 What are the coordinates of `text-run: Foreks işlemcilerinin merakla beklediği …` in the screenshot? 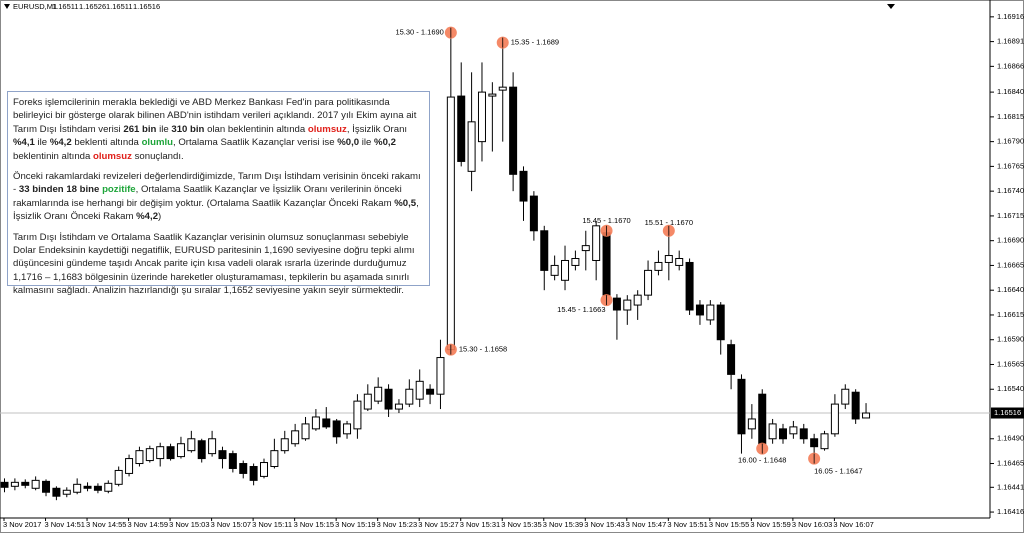 It's located at (215, 116).